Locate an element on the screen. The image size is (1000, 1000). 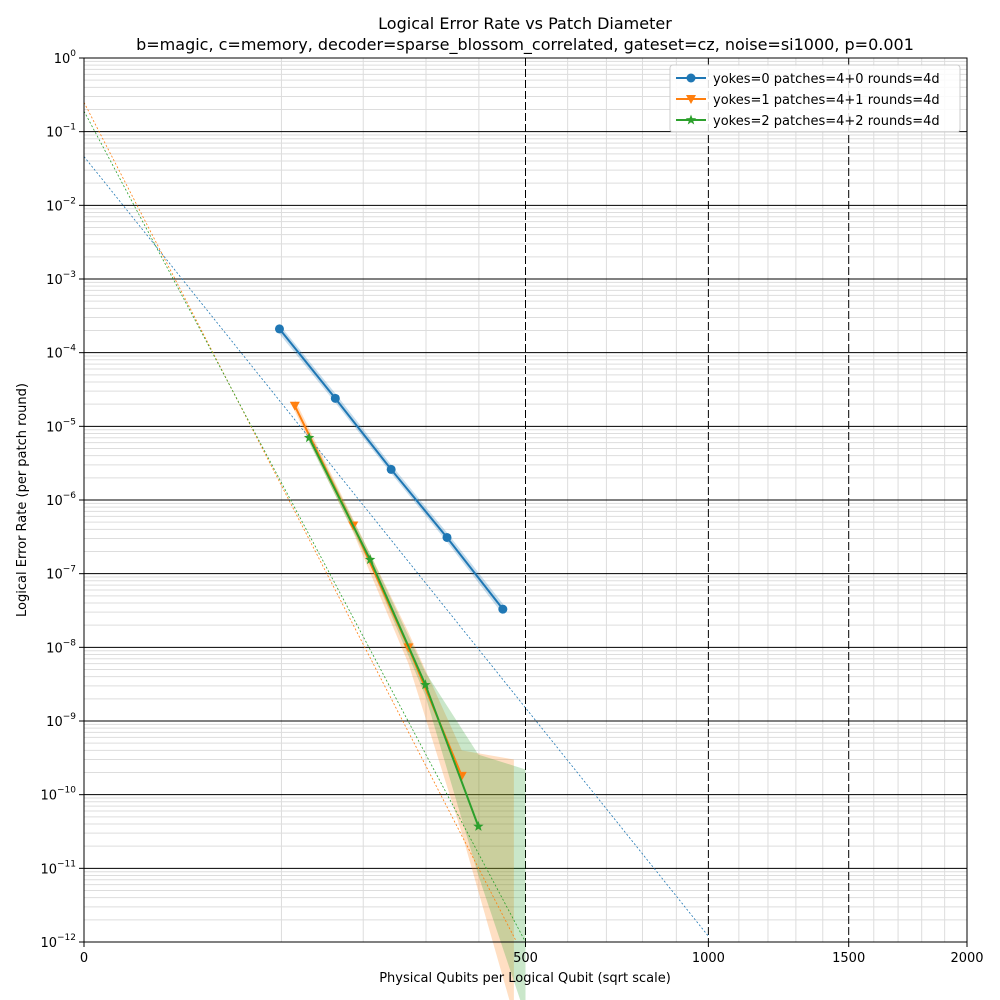
y-tick-label: 10⁰ is located at coordinates (65, 58).